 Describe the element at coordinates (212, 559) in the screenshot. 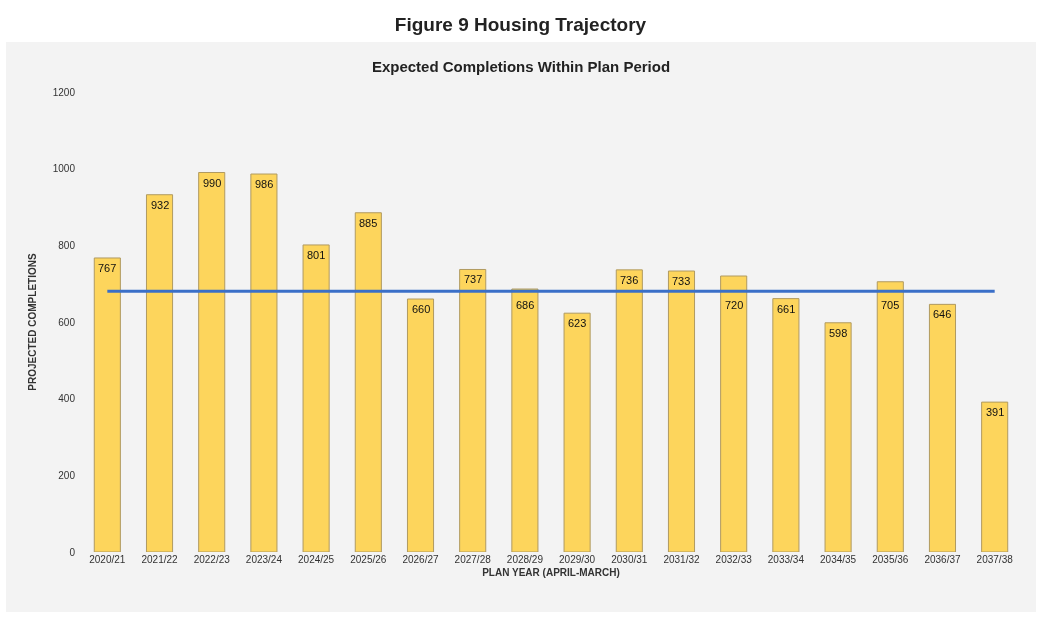

I see `x-tick-label: 2022/23` at that location.